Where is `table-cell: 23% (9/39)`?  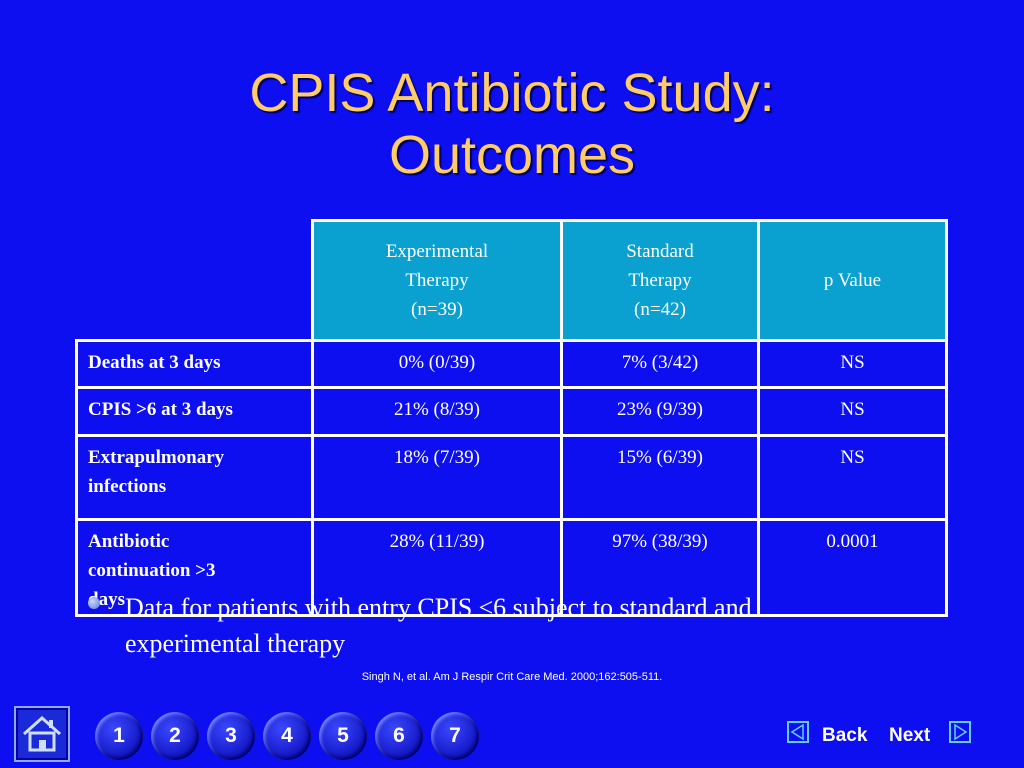
table-cell: 23% (9/39) is located at coordinates (660, 411).